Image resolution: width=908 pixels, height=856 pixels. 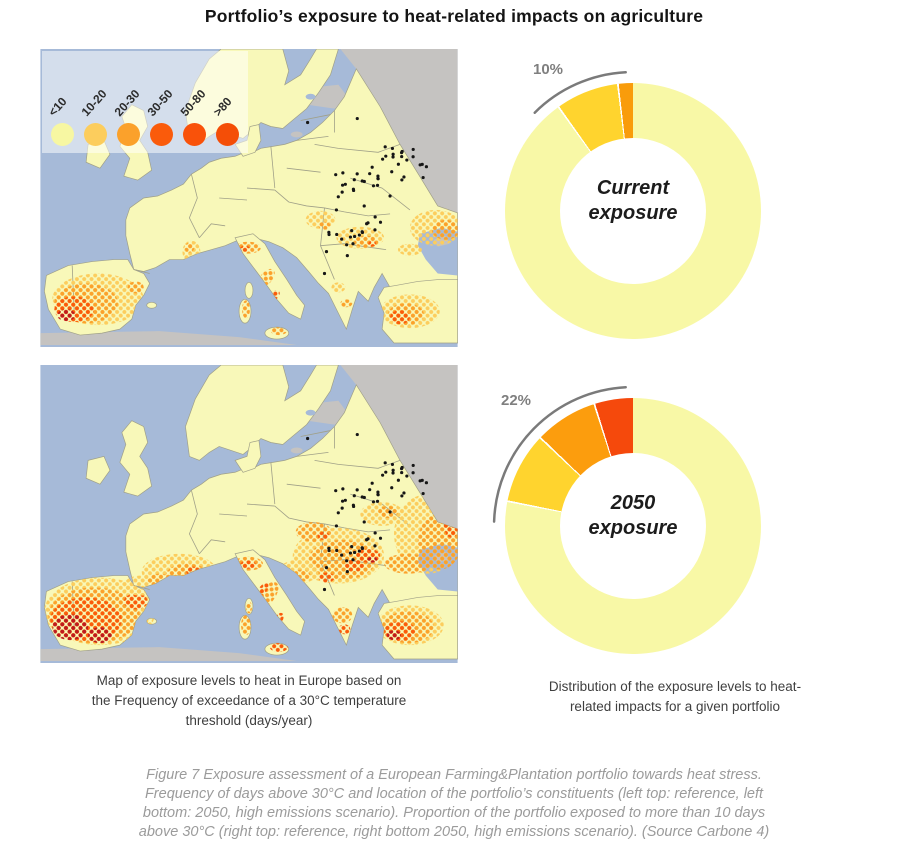 What do you see at coordinates (127, 102) in the screenshot?
I see `legend-label: 20-30` at bounding box center [127, 102].